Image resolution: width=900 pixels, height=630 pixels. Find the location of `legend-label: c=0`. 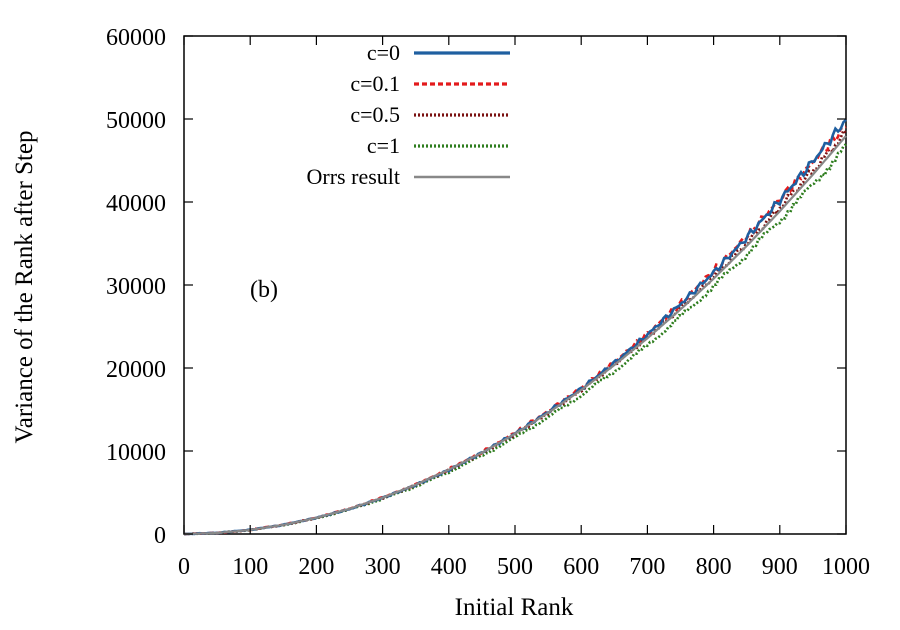

legend-label: c=0 is located at coordinates (383, 52).